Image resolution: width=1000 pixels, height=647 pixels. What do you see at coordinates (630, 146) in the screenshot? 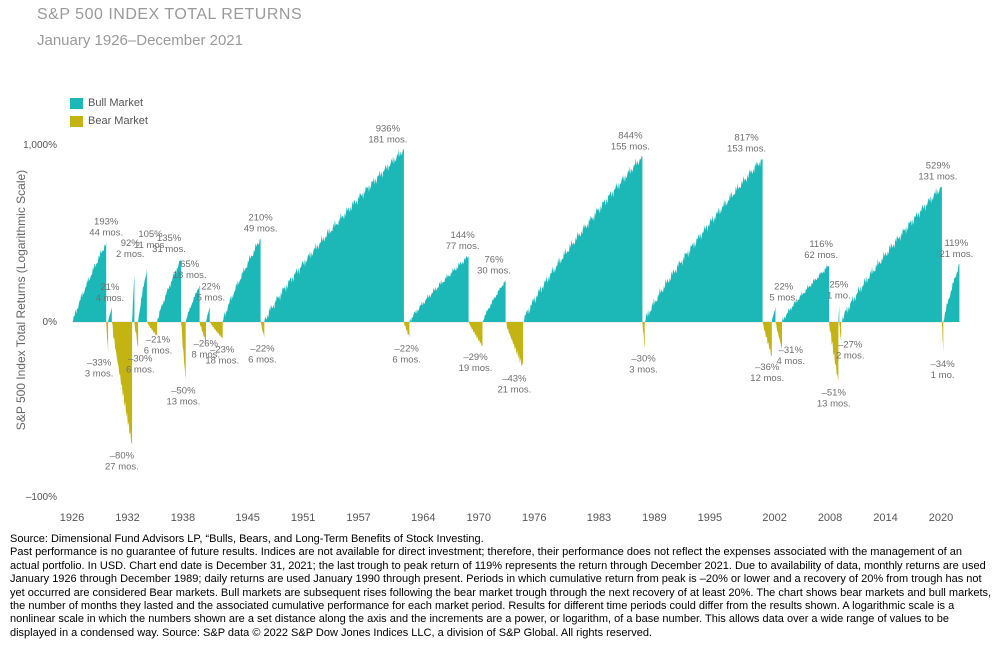
I see `bull-months-label: 155 mos.` at bounding box center [630, 146].